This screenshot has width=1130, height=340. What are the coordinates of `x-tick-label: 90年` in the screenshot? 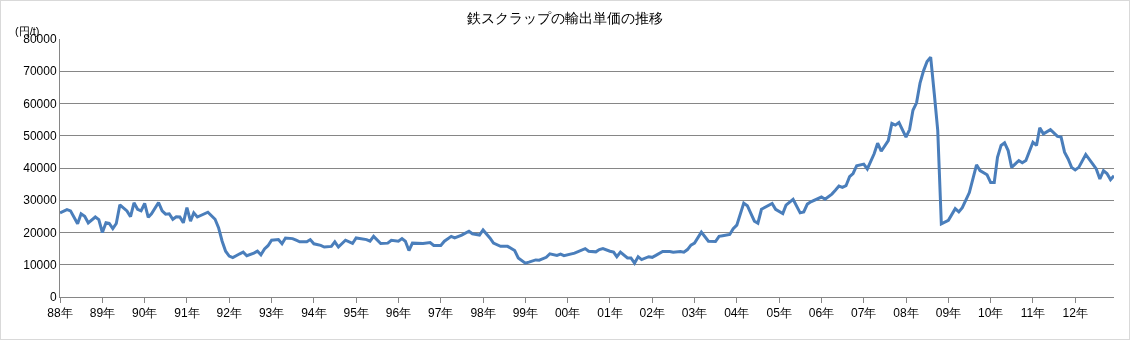 It's located at (144, 313).